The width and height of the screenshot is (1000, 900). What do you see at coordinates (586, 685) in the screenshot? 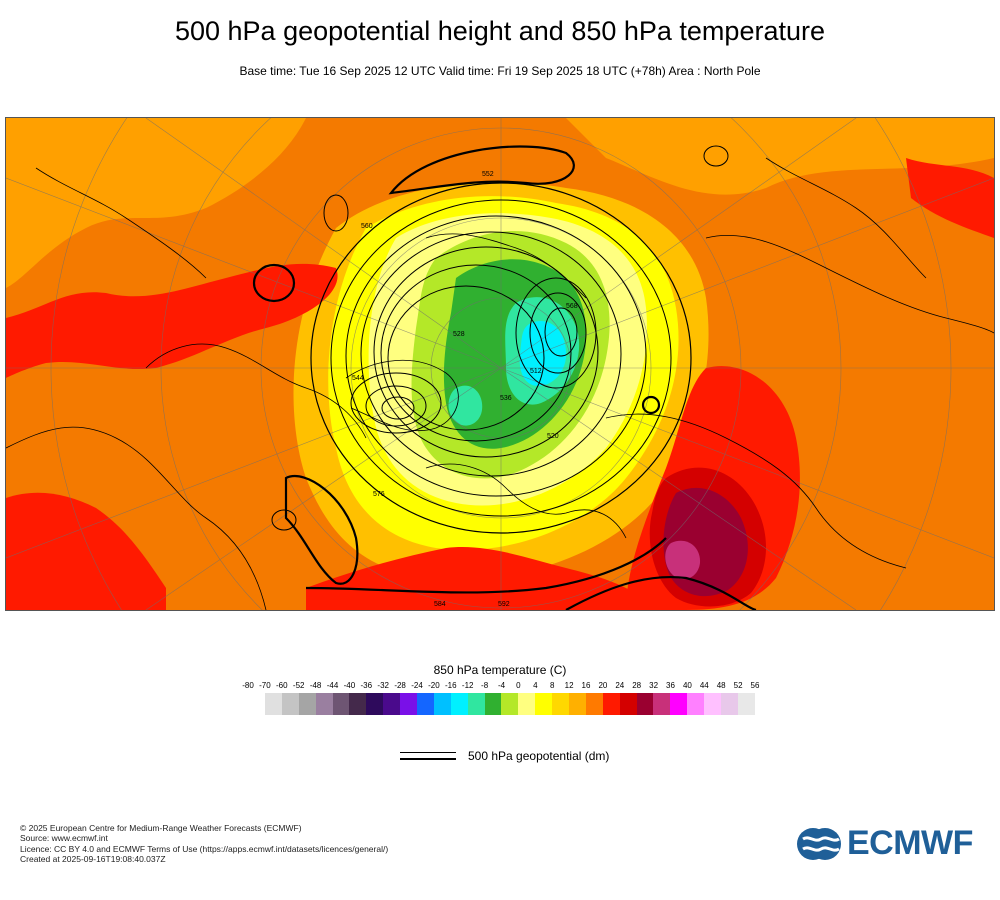
I see `colorbar-tick-label: 16` at bounding box center [586, 685].